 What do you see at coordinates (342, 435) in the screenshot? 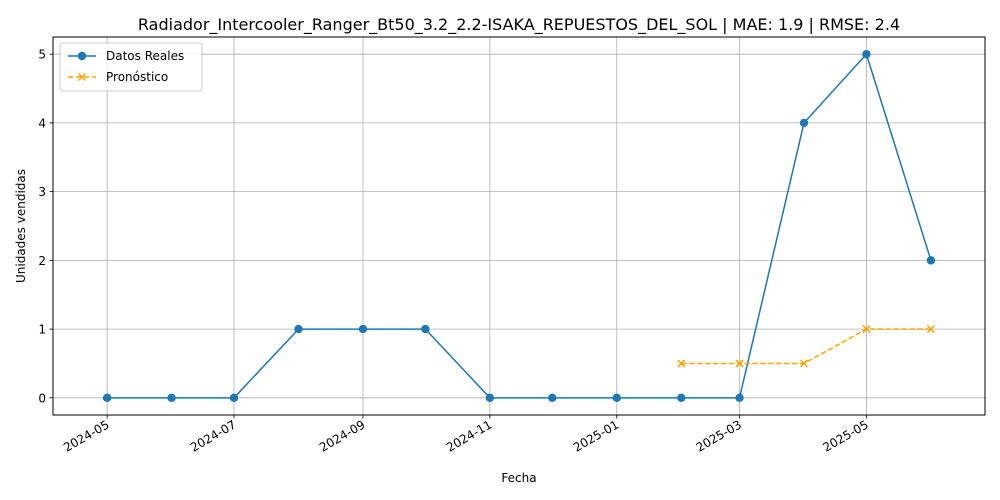
I see `x-tick-label: 2024-09` at bounding box center [342, 435].